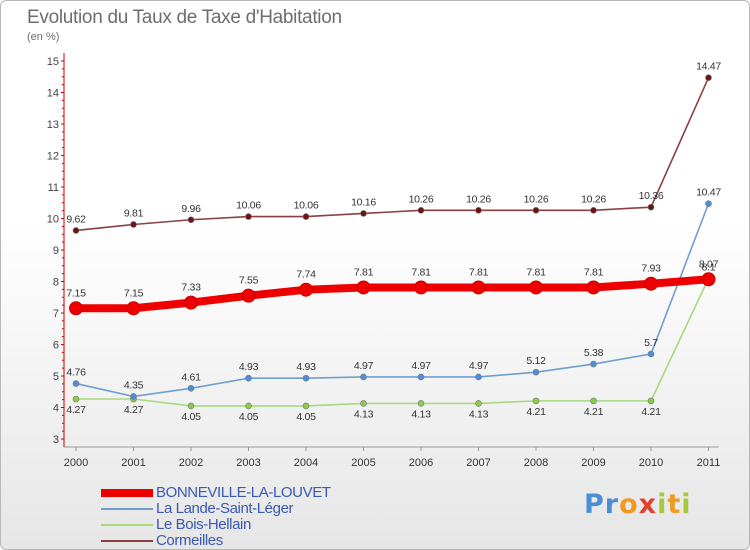  I want to click on data-label: 5.12, so click(536, 361).